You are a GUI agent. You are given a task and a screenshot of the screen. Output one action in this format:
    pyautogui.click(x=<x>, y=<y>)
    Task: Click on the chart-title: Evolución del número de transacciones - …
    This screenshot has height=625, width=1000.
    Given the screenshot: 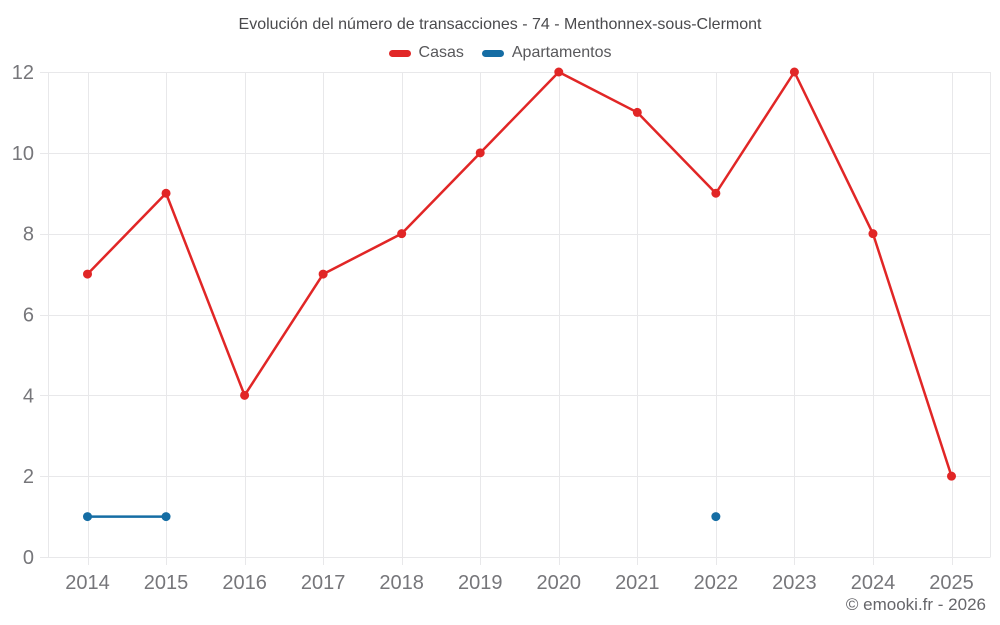 What is the action you would take?
    pyautogui.click(x=500, y=24)
    